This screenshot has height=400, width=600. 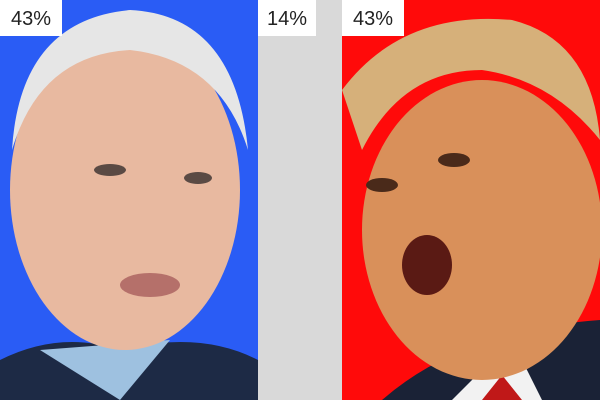 I want to click on undecided-panel: 14%, so click(x=300, y=200).